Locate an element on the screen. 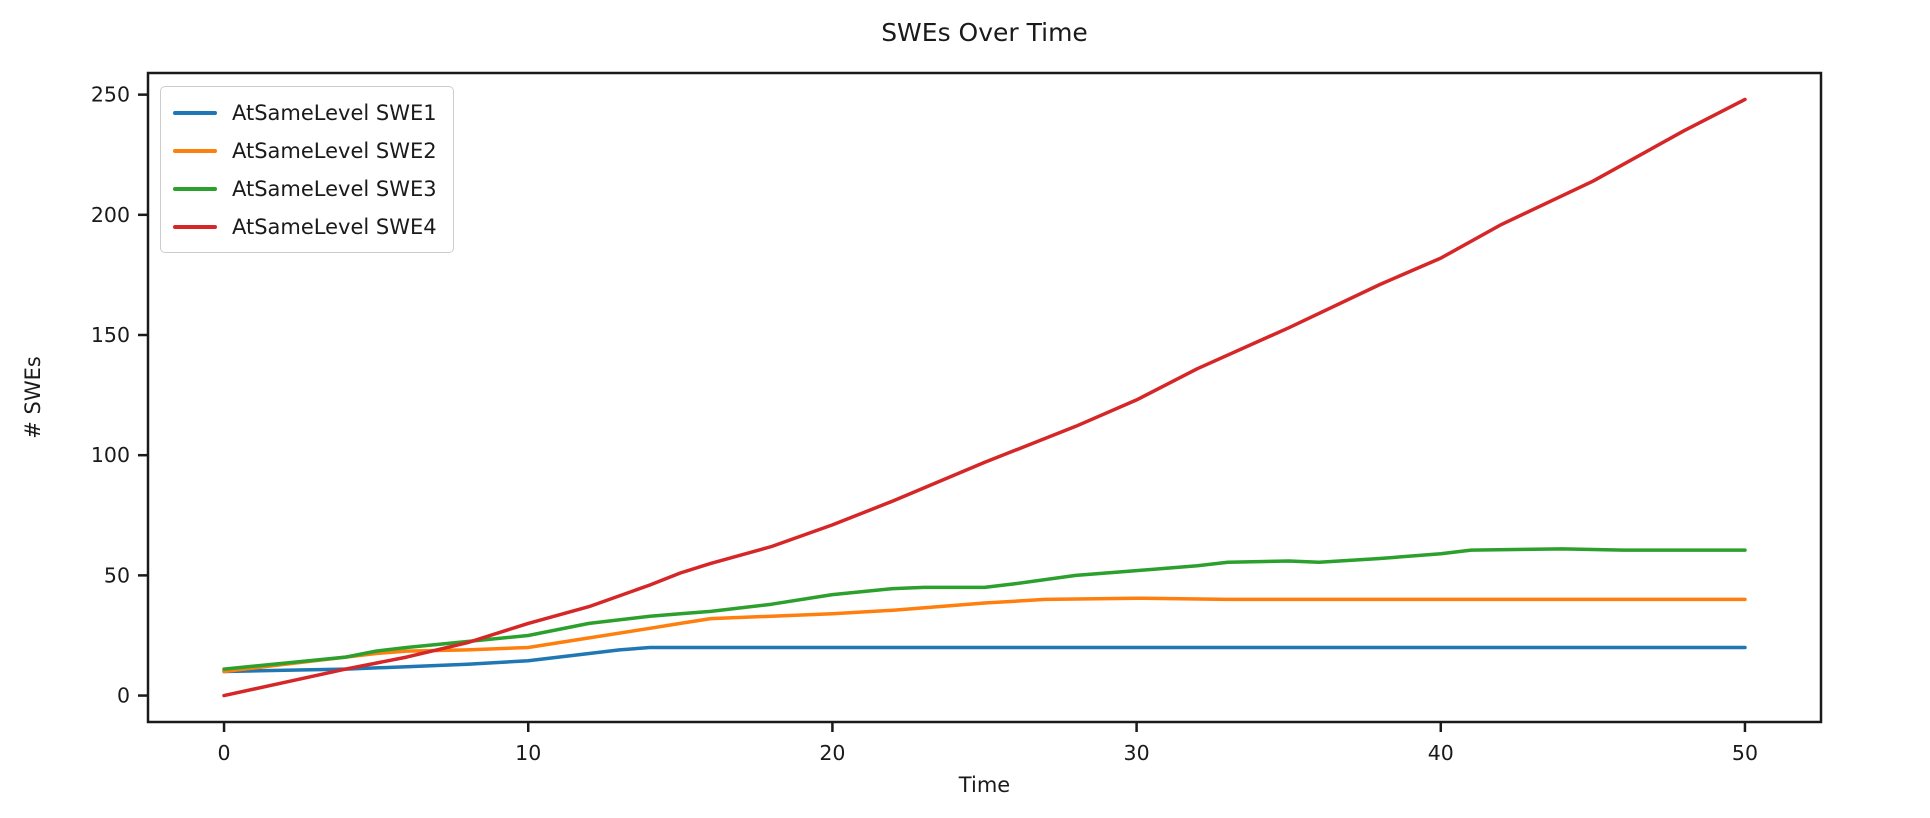 This screenshot has width=1930, height=818. legend-label: AtSameLevel SWE3 is located at coordinates (334, 188).